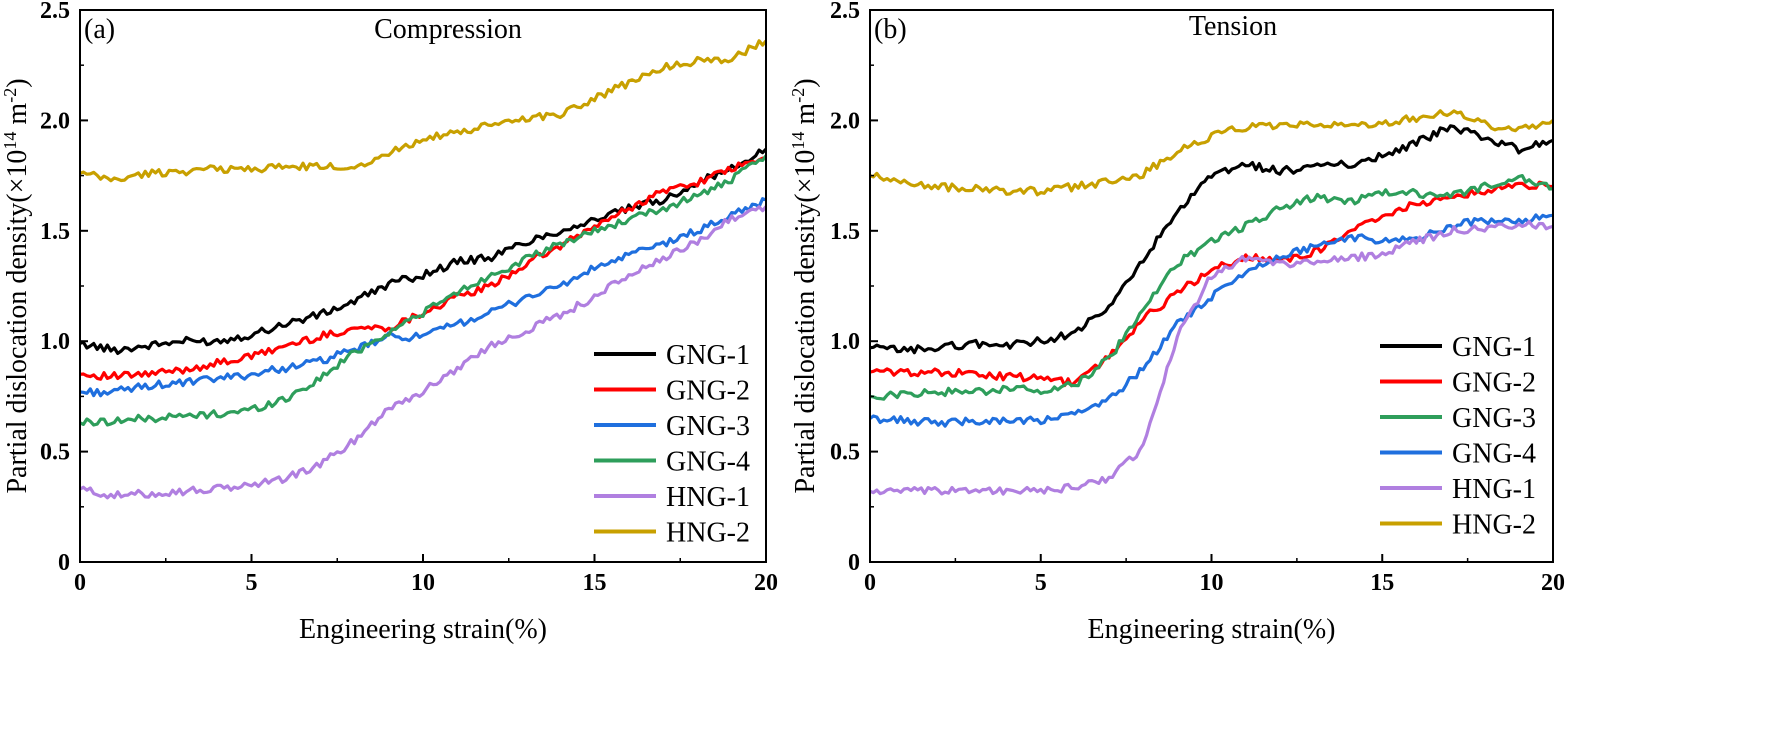 The width and height of the screenshot is (1772, 729). Describe the element at coordinates (1458, 436) in the screenshot. I see `legend-tension: GNG-1 GNG-2 GNG-3 GNG-4 HNG-1 HNG-2` at that location.